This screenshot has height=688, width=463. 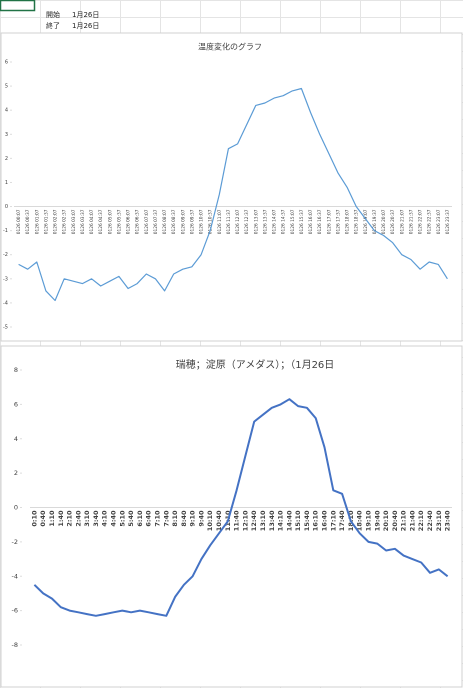 I want to click on x-tick-label: 0126 08:07, so click(x=165, y=221).